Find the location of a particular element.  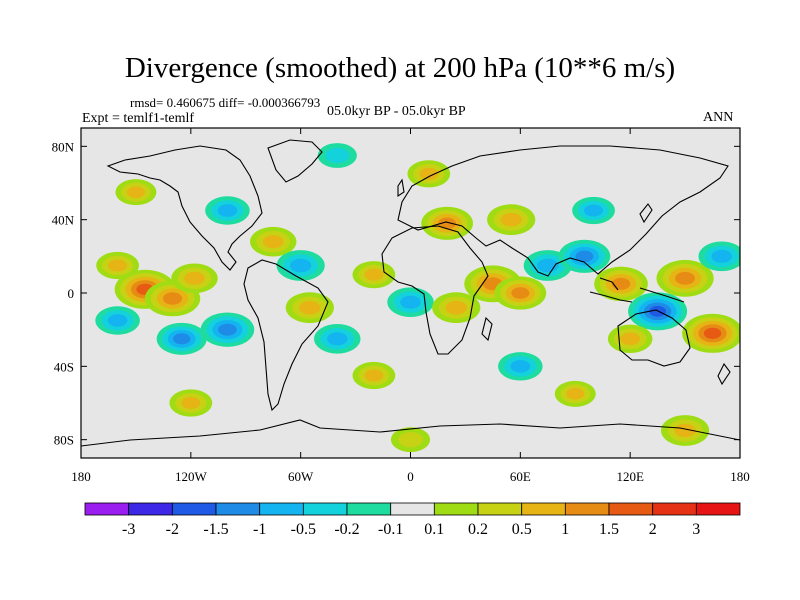

coast-south-america is located at coordinates (286, 335).